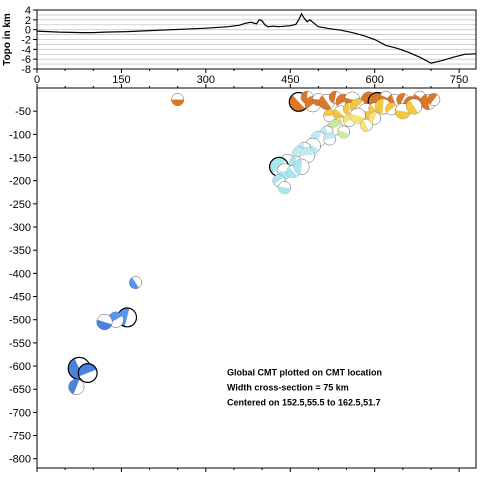 The width and height of the screenshot is (482, 477). I want to click on topo-y-tick-label: 2, so click(28, 21).